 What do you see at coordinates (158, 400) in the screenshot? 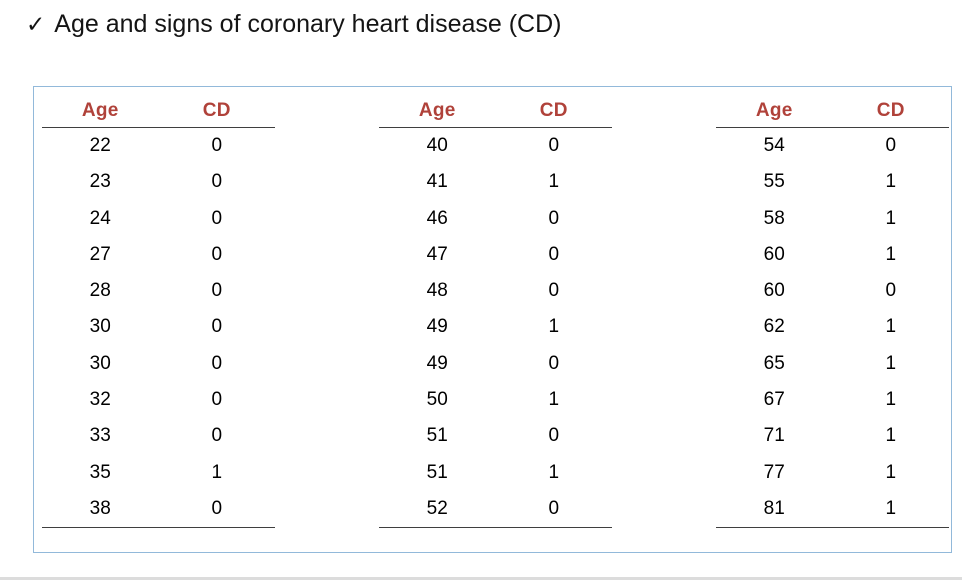
I see `table-row: 32 0` at bounding box center [158, 400].